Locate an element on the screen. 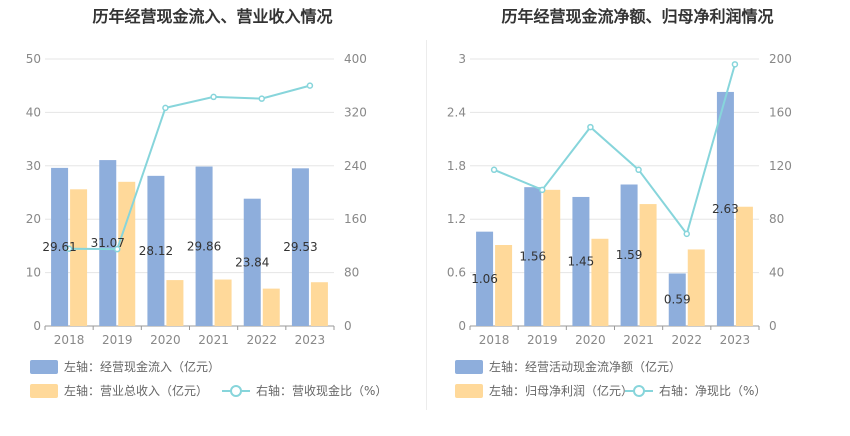 Image resolution: width=850 pixels, height=436 pixels. panel-divider is located at coordinates (426, 225).